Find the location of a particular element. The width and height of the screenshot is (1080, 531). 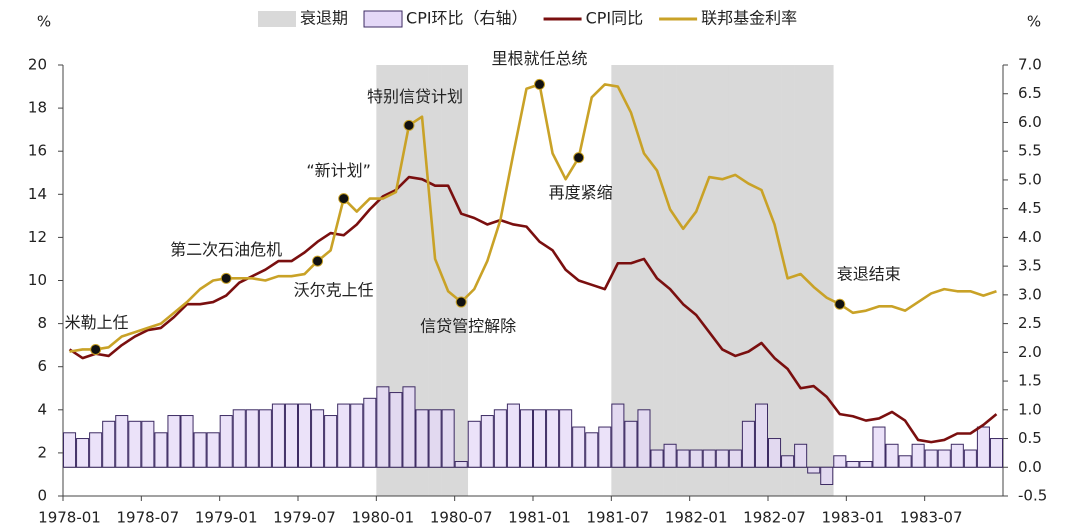

y-tick-label: 18 is located at coordinates (37, 108).